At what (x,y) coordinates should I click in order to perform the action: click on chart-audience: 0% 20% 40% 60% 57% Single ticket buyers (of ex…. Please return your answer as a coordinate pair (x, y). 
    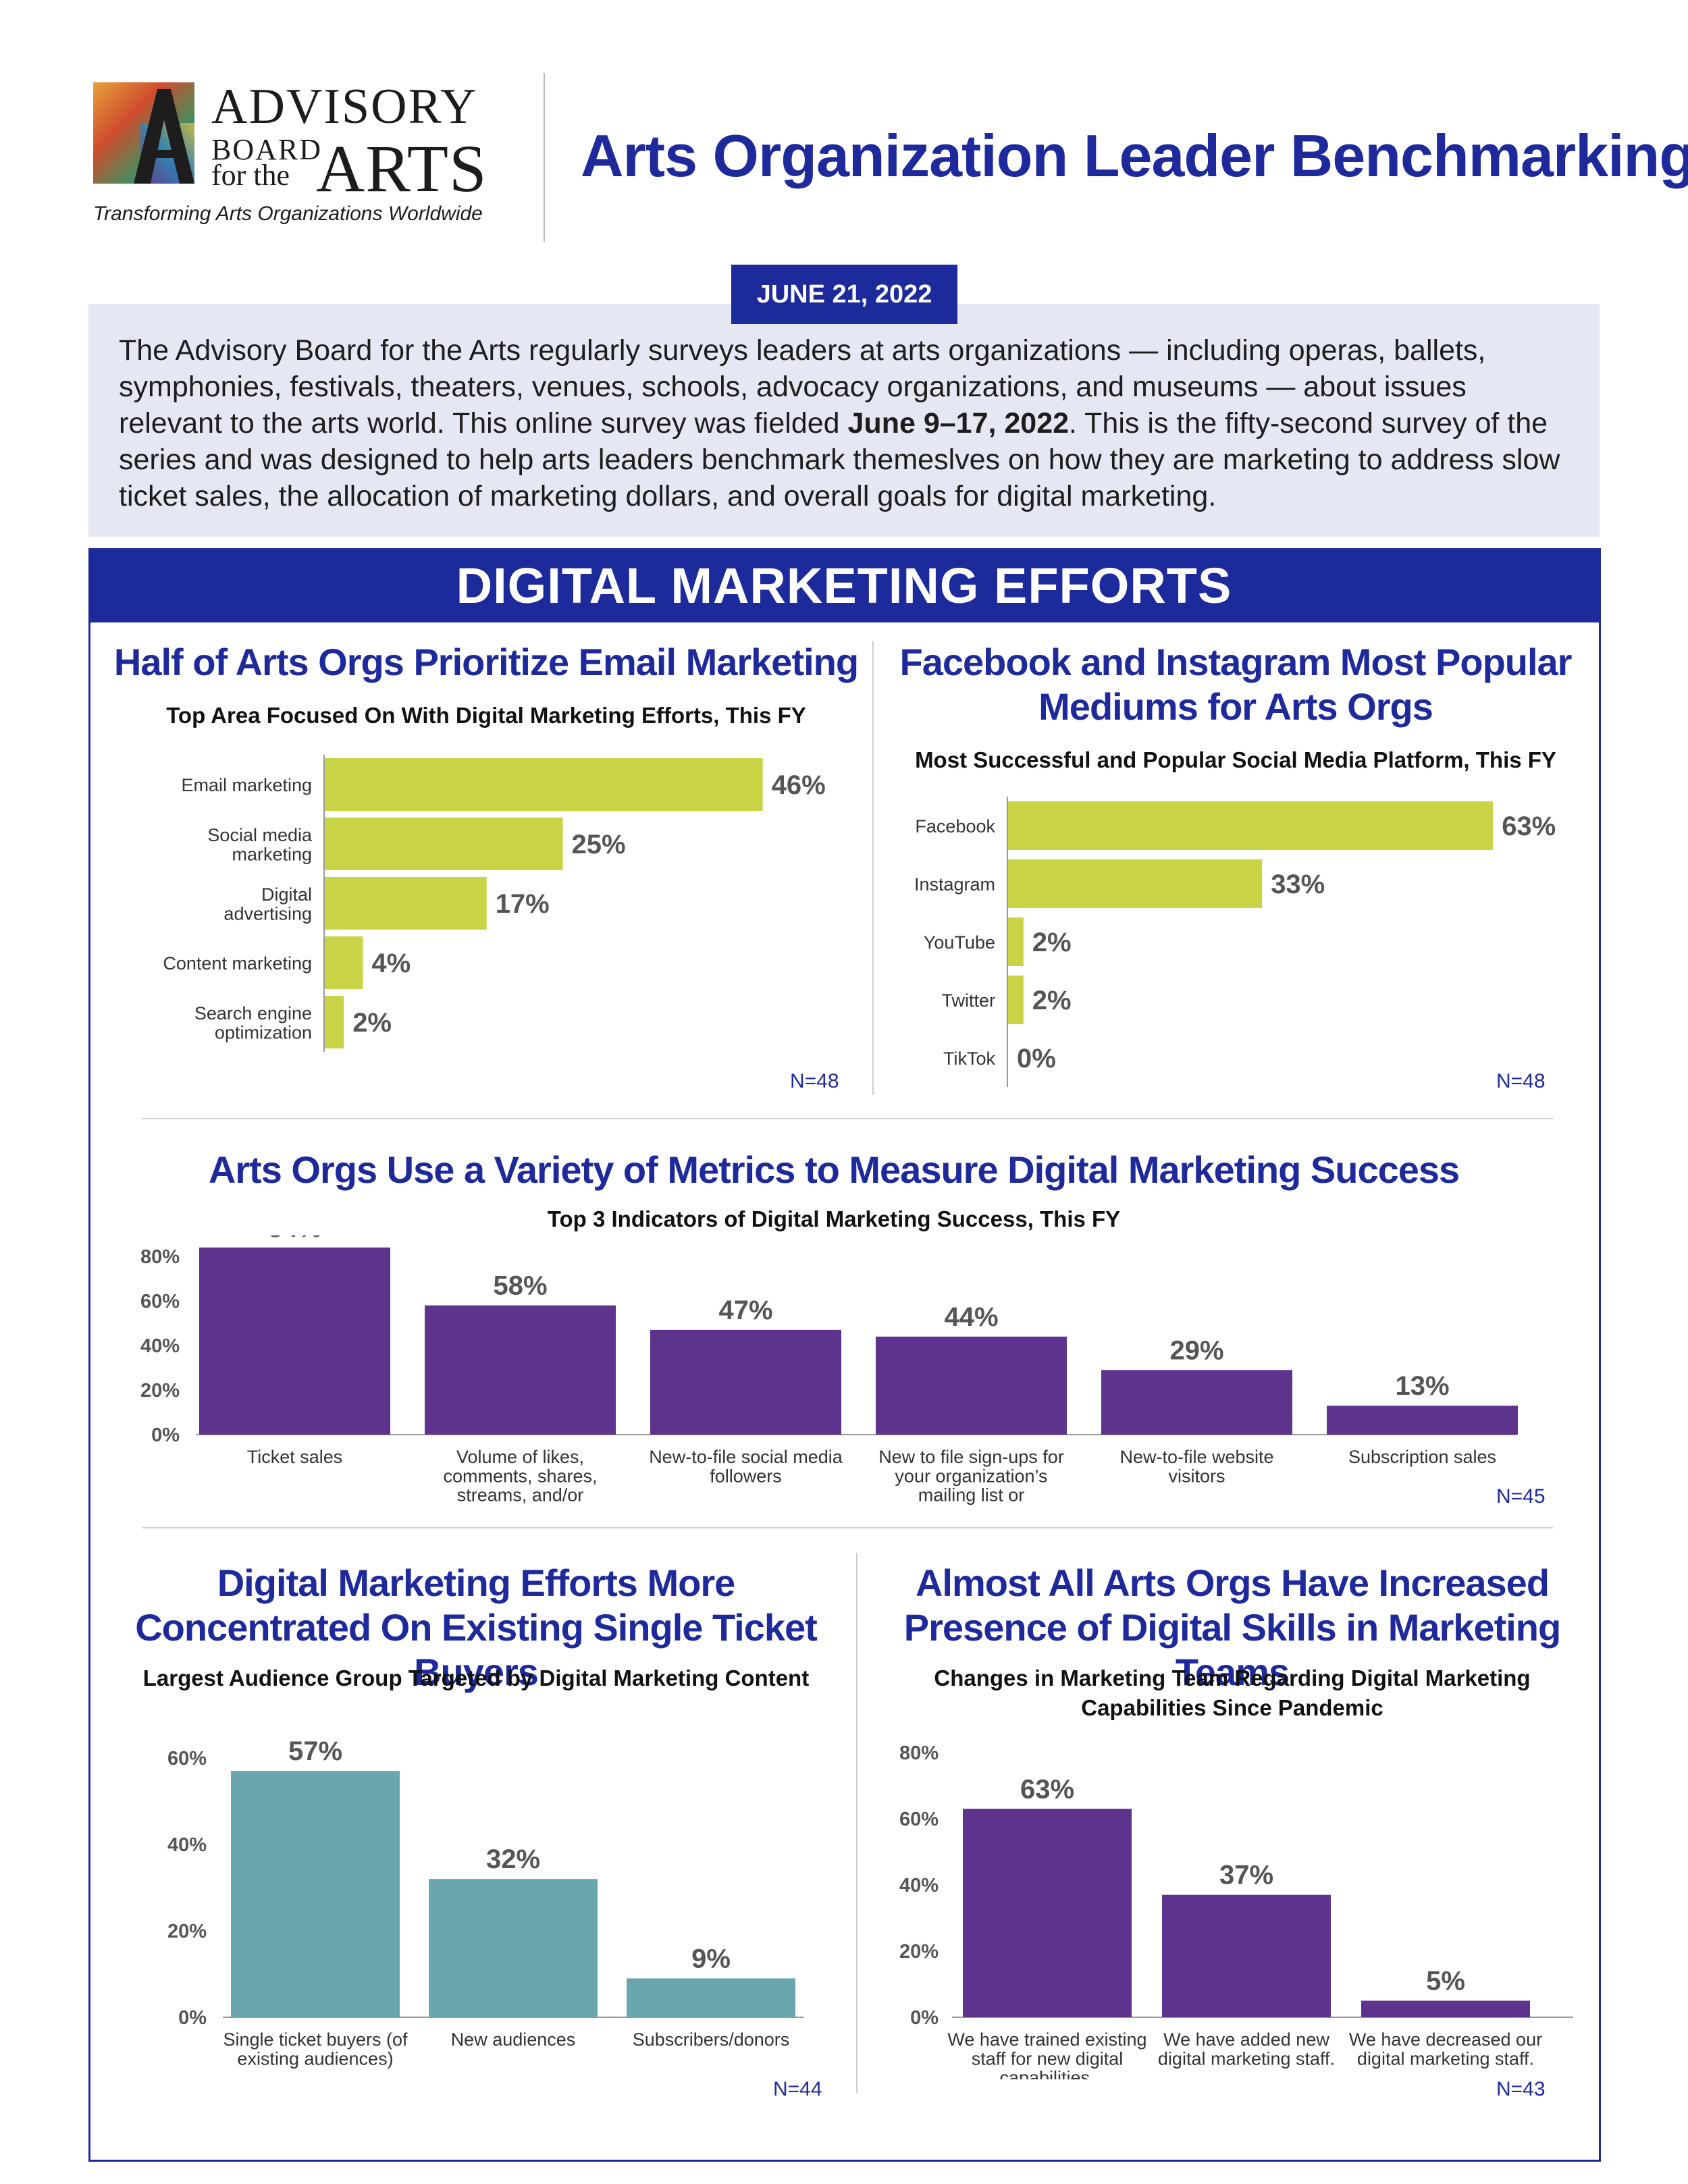
    Looking at the image, I should click on (485, 1902).